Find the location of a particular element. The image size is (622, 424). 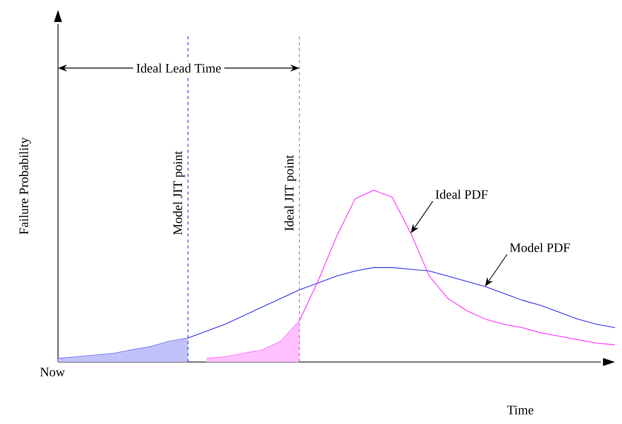

text: Ideal Lead Time is located at coordinates (178, 68).